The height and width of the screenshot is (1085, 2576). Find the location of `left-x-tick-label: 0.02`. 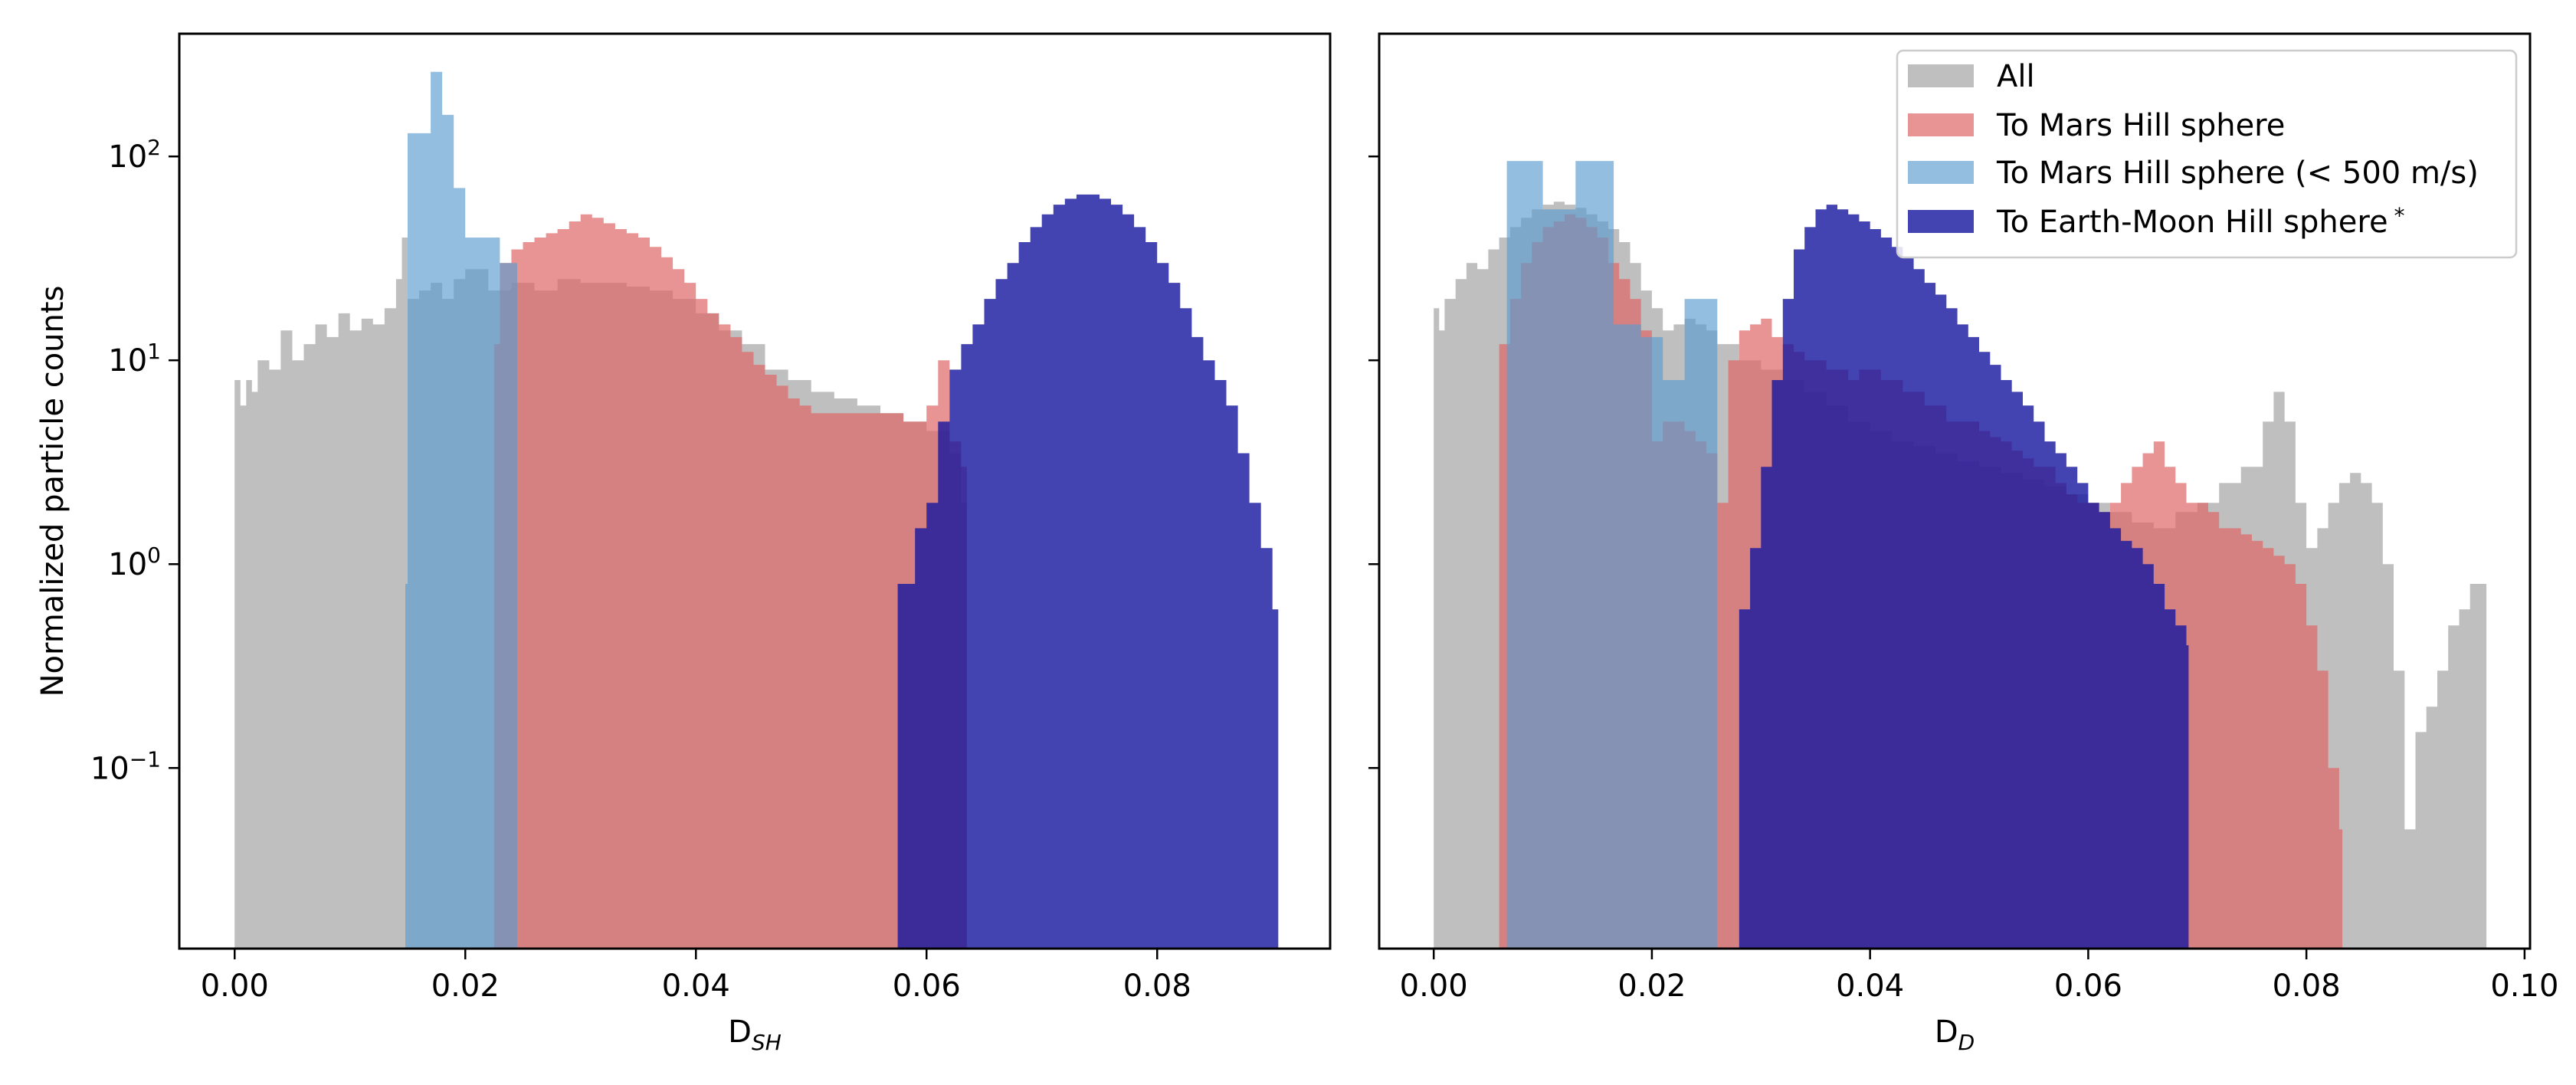

left-x-tick-label: 0.02 is located at coordinates (465, 986).